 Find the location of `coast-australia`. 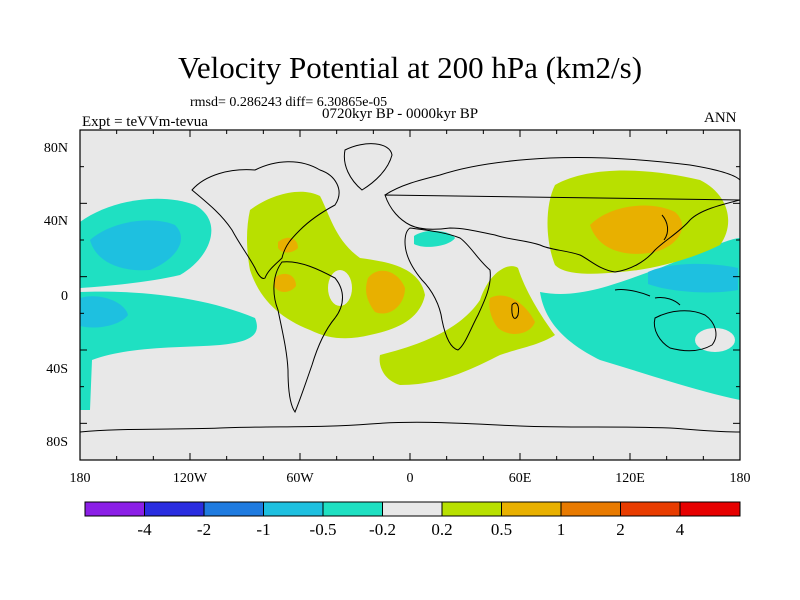

coast-australia is located at coordinates (685, 331).